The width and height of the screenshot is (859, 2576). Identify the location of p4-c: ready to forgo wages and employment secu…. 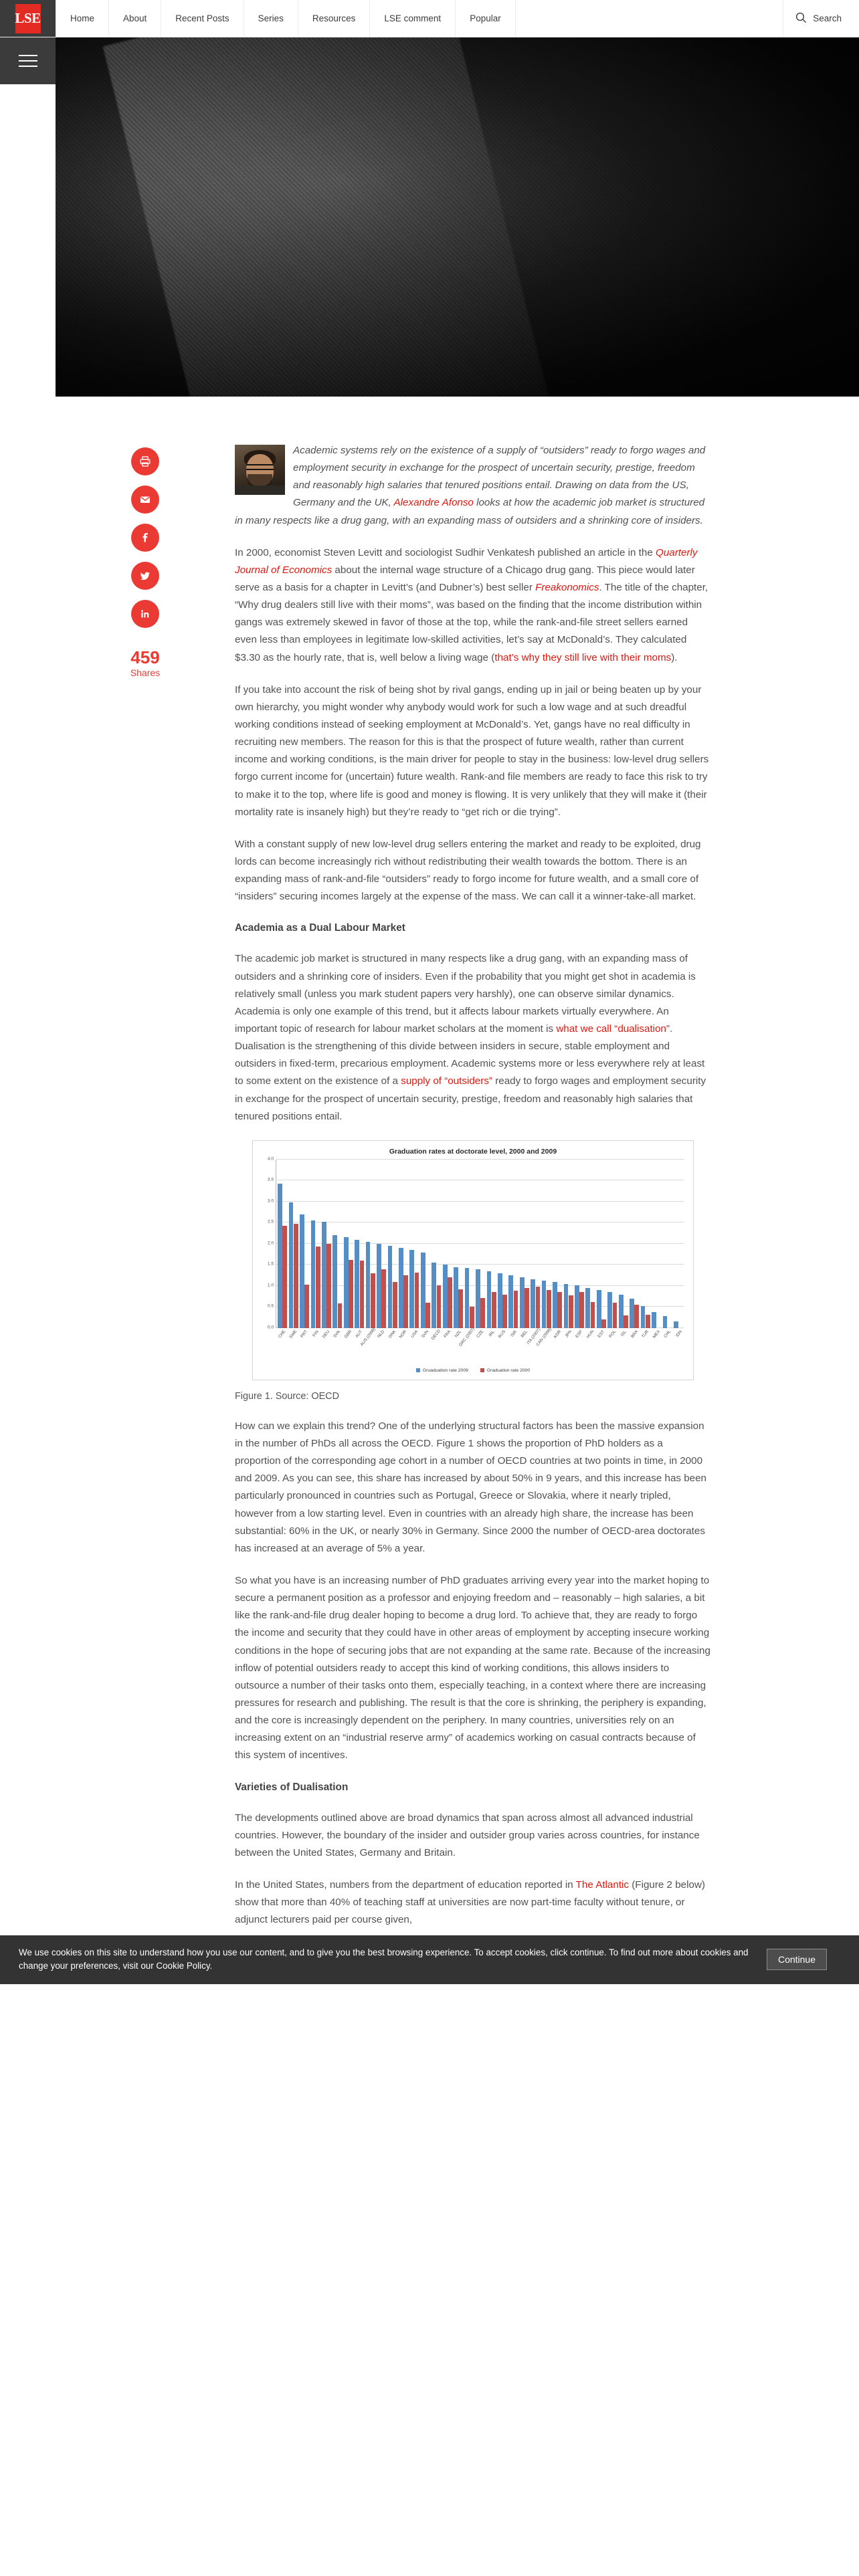
(471, 1098).